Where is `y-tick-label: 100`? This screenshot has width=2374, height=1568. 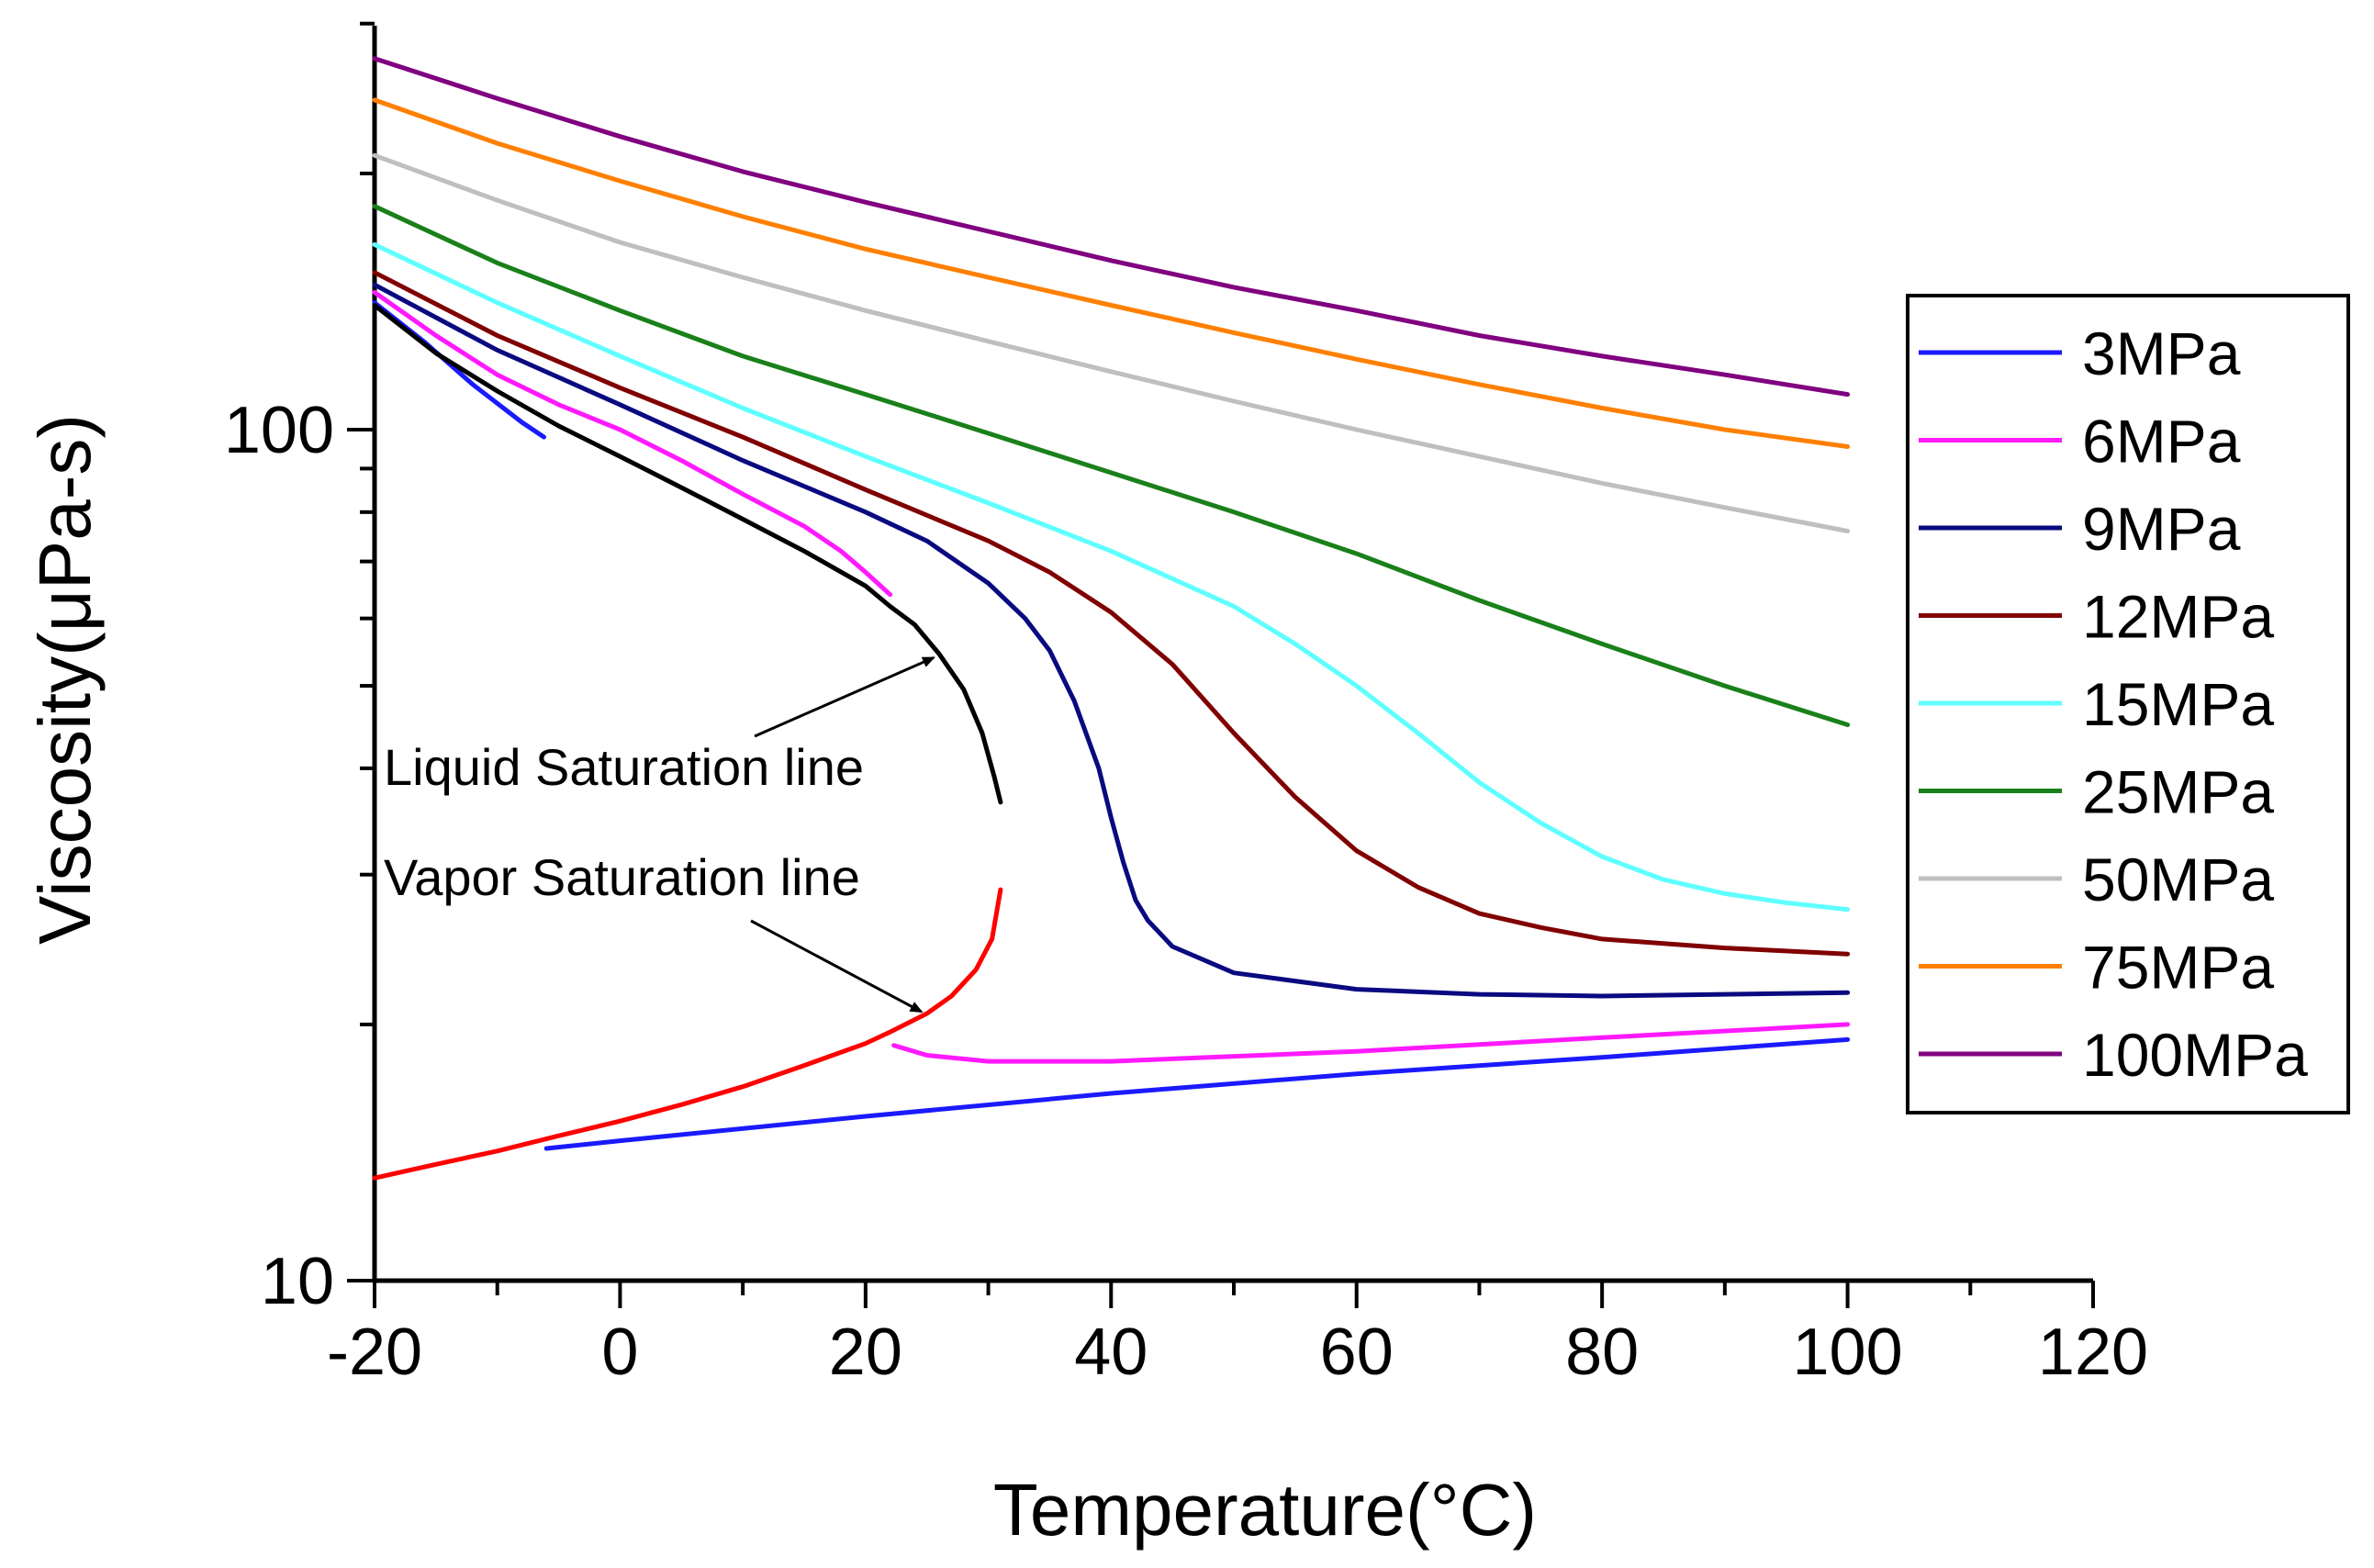 y-tick-label: 100 is located at coordinates (279, 430).